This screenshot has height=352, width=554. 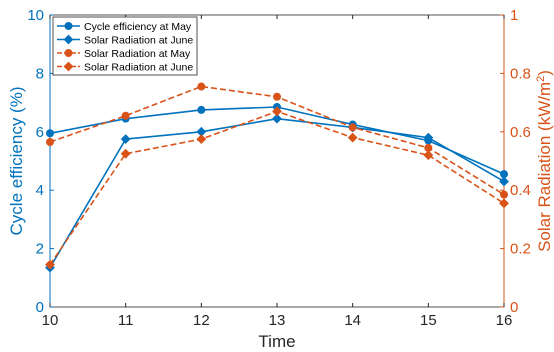 I want to click on right-axis-label: Solar Radiation (kW/m2), so click(x=544, y=161).